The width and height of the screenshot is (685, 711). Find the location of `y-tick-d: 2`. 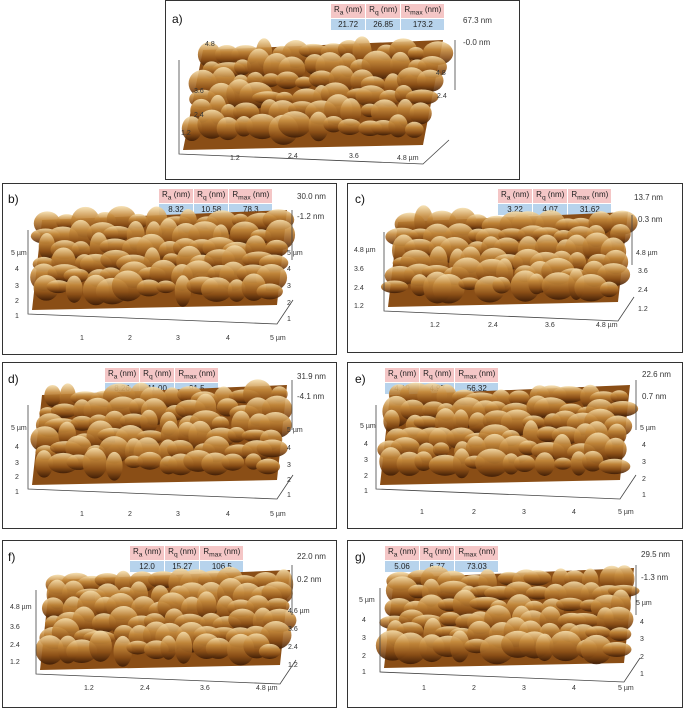

y-tick-d: 2 is located at coordinates (17, 477).